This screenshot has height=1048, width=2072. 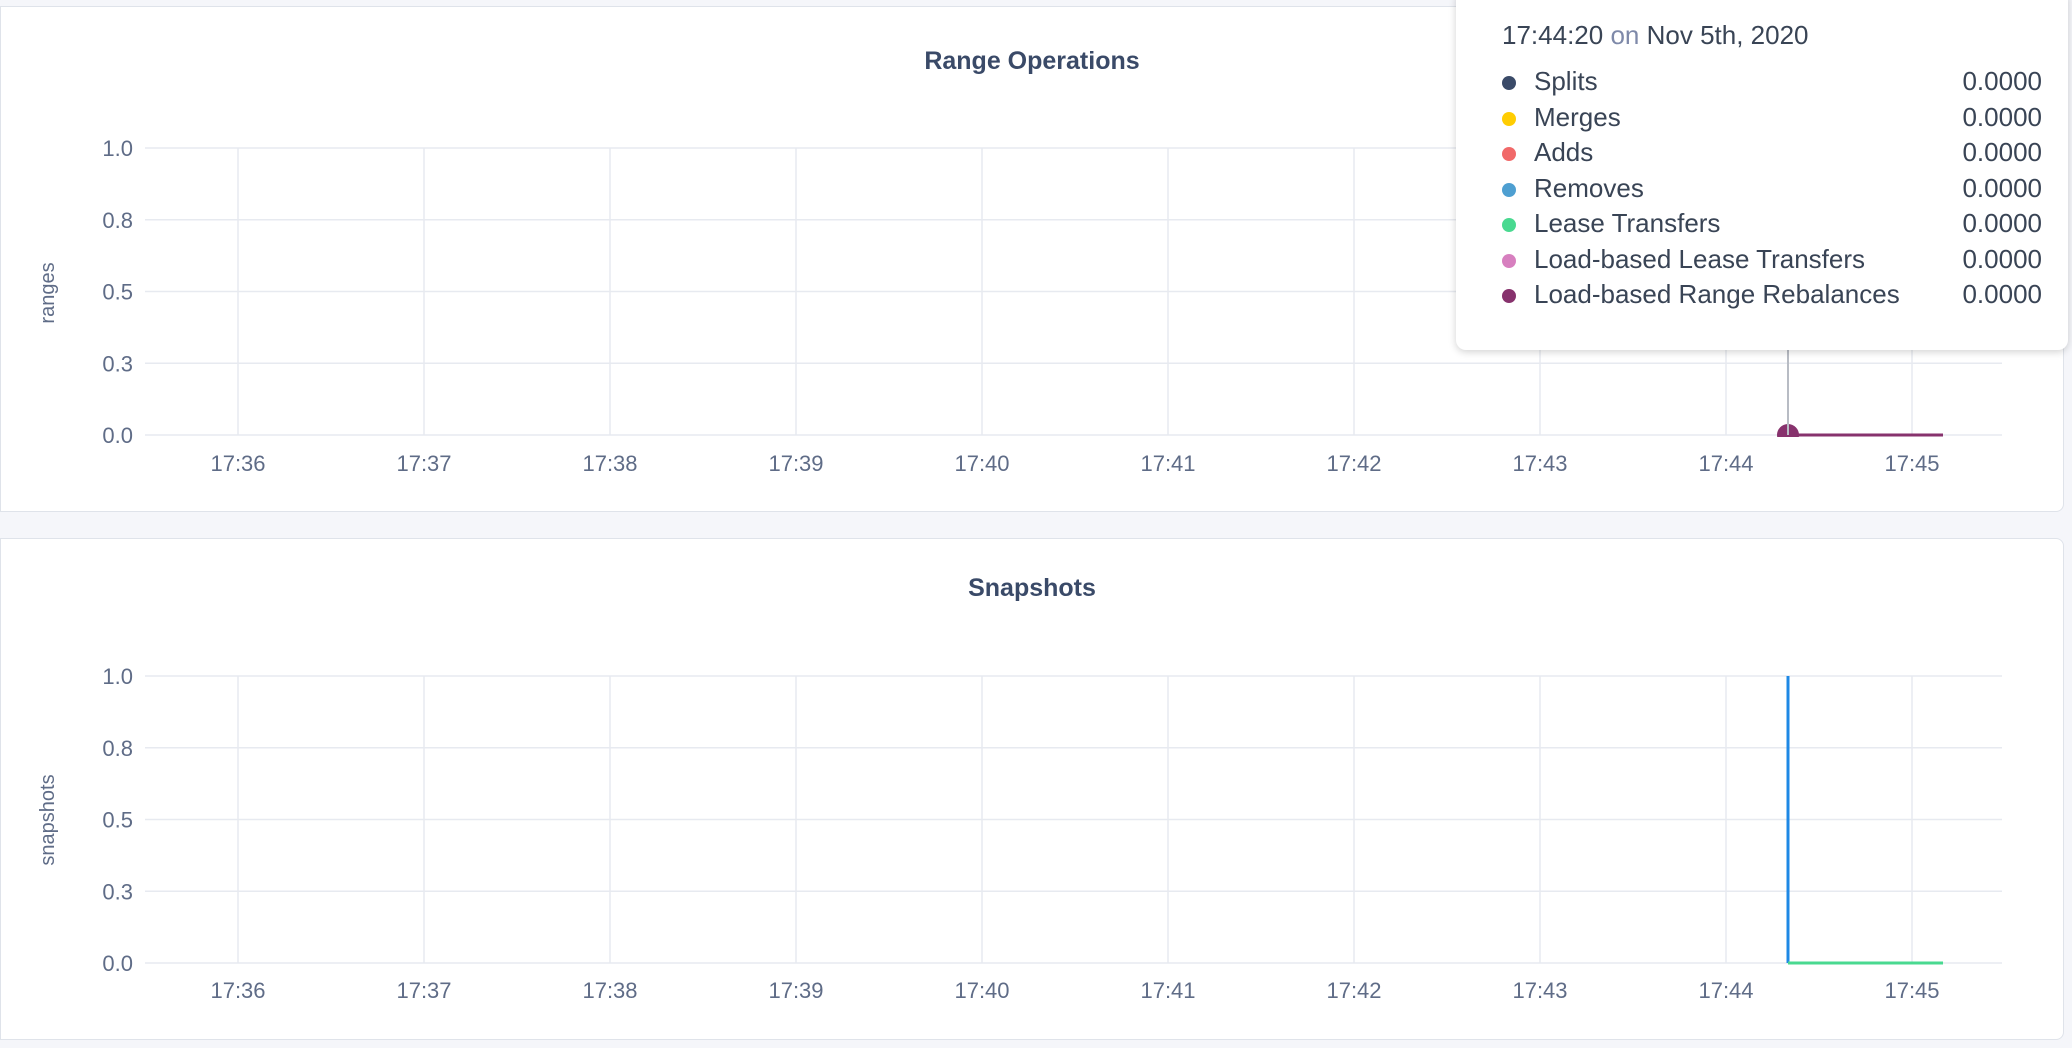 I want to click on tooltip-row: Merges 0.0000, so click(x=1772, y=119).